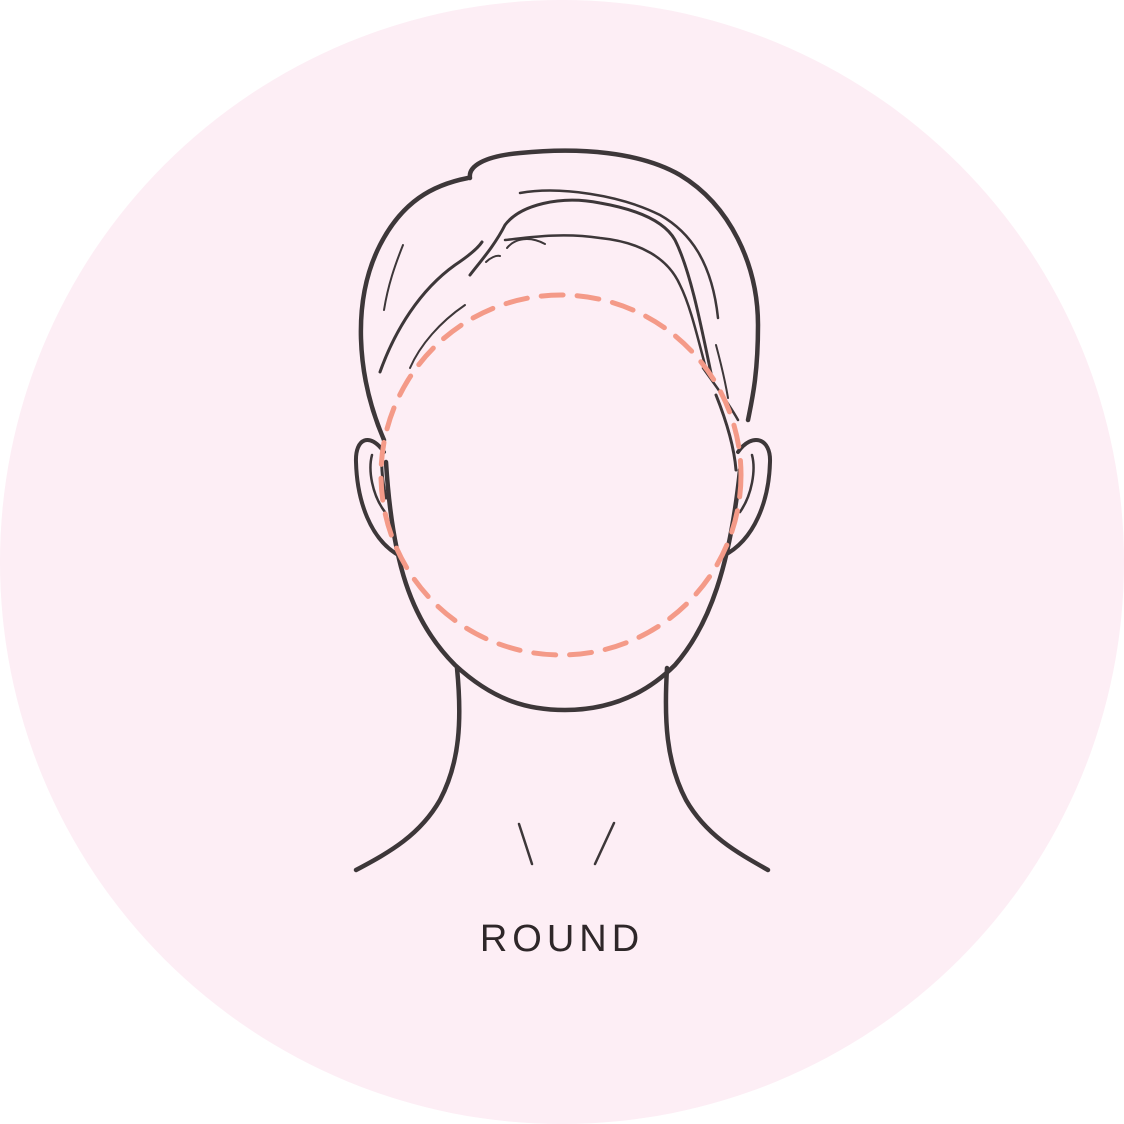 Image resolution: width=1124 pixels, height=1124 pixels. I want to click on hair-top, so click(614, 285).